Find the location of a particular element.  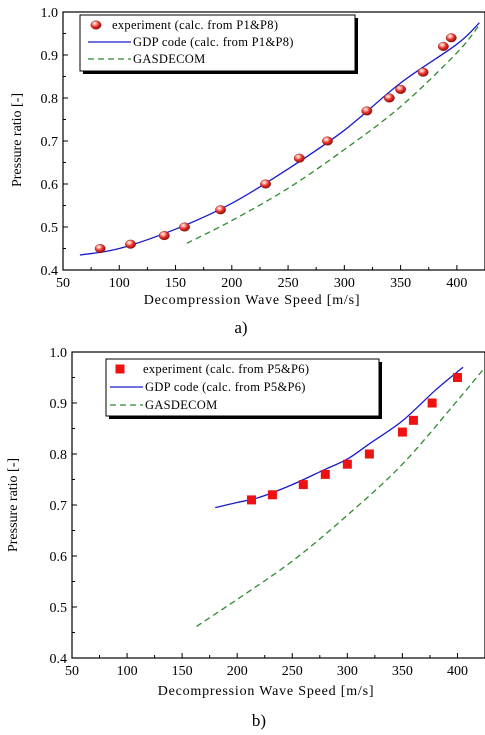

chart-a-legend-marker is located at coordinates (96, 25).